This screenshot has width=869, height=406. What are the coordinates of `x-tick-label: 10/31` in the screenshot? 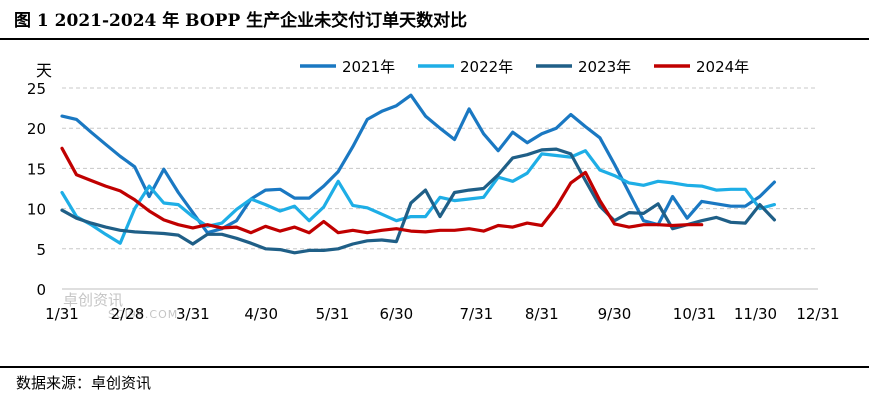 It's located at (694, 314).